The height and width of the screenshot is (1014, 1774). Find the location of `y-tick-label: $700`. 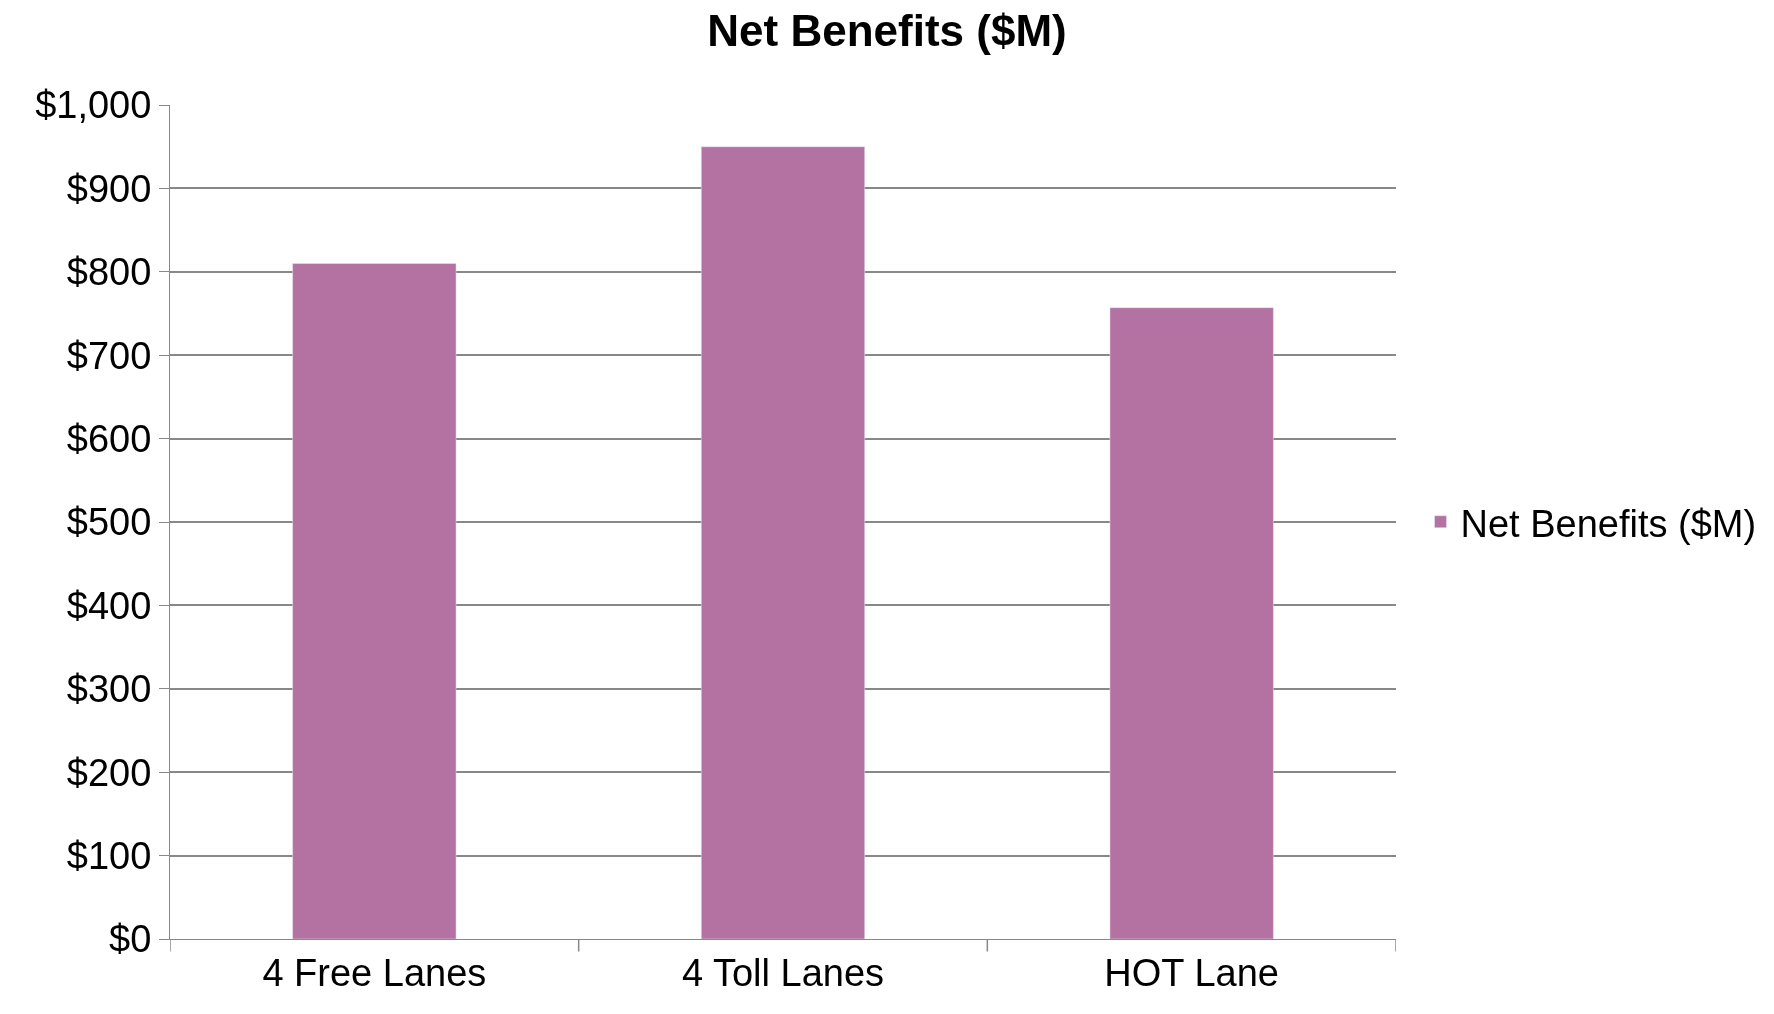

y-tick-label: $700 is located at coordinates (109, 355).